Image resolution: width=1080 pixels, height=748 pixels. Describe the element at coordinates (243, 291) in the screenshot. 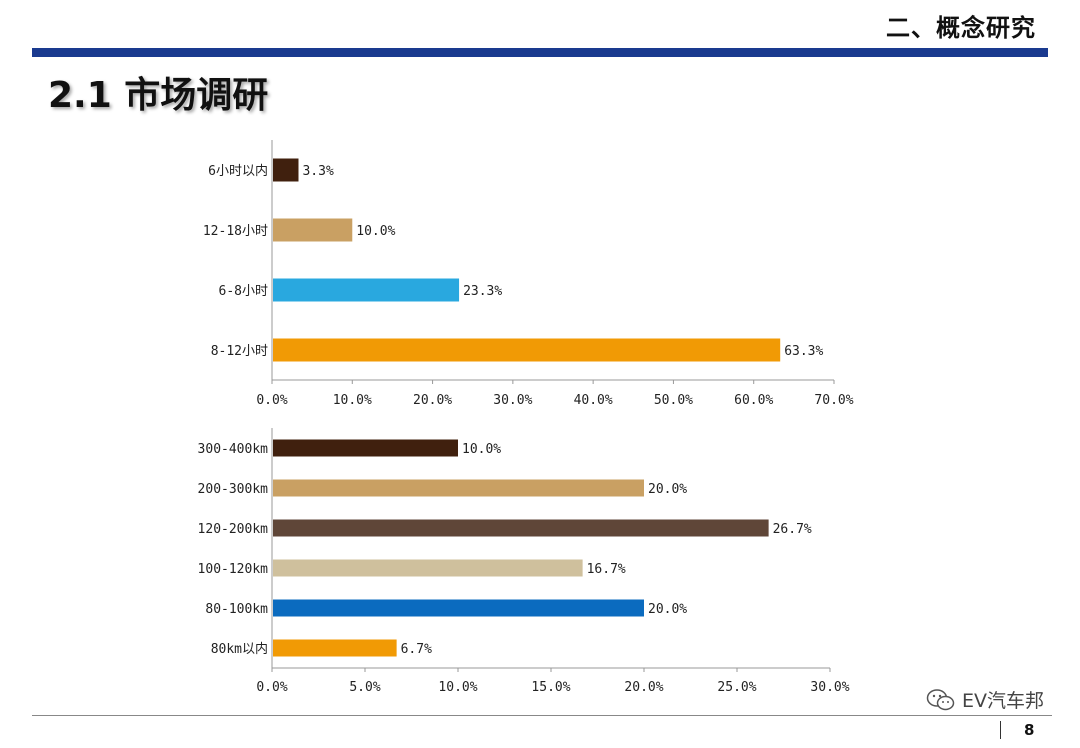

I see `duration-category-label: 6-8小时` at that location.